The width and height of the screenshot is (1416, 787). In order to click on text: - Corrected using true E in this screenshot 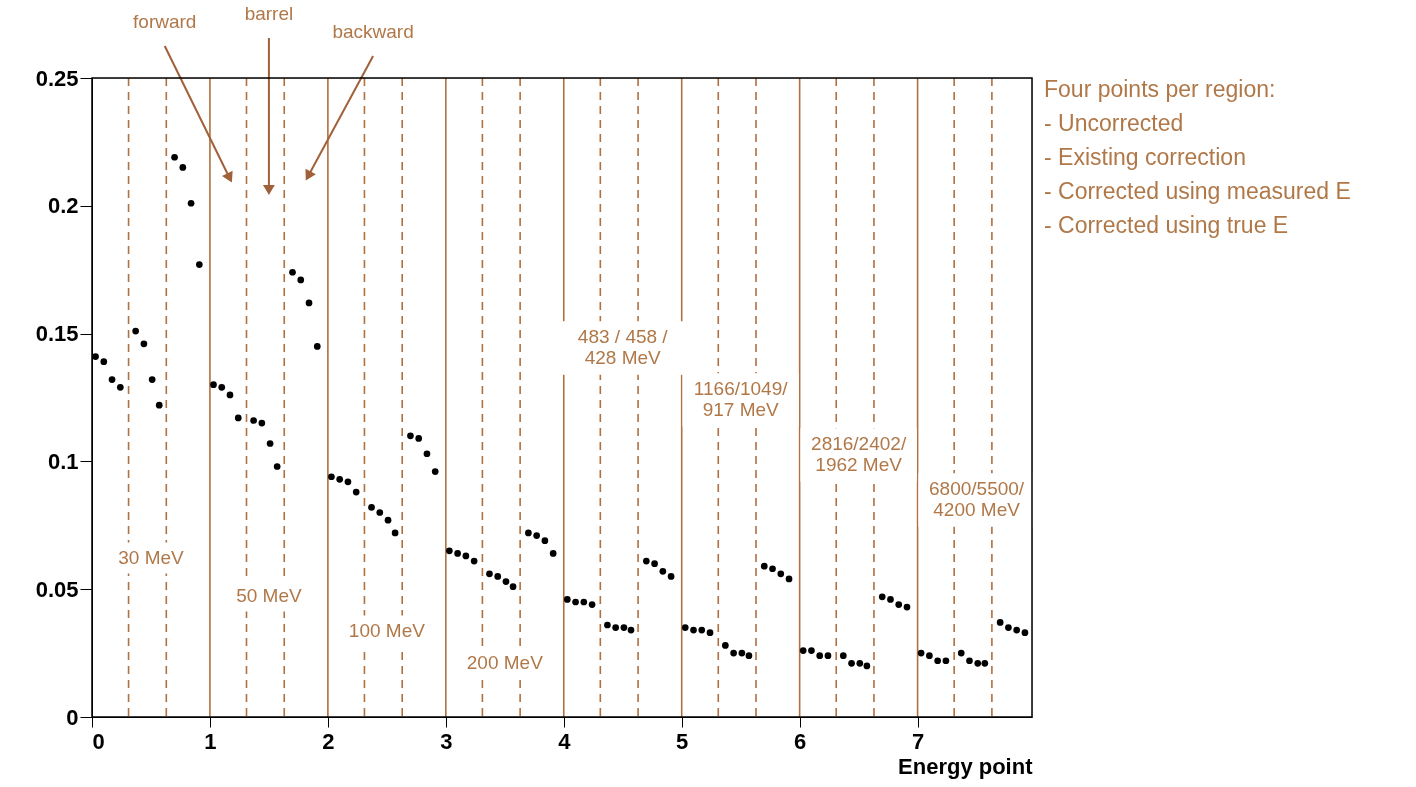, I will do `click(1166, 225)`.